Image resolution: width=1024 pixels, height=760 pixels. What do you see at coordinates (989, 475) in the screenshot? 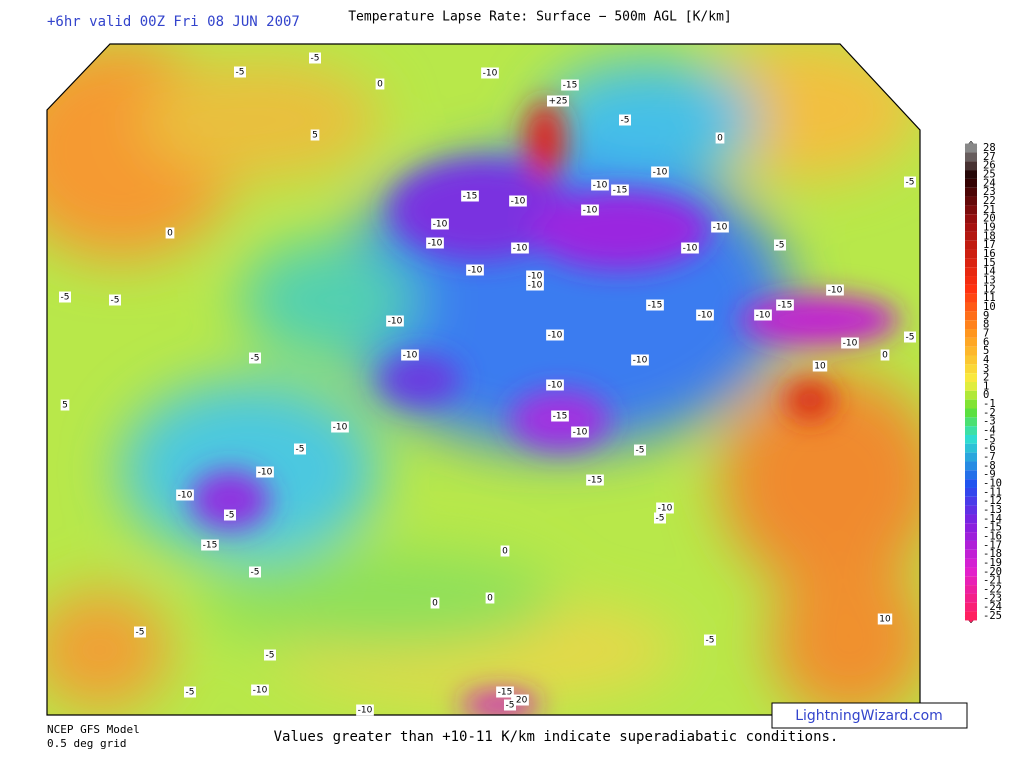
I see `colorbar-label: -9` at bounding box center [989, 475].